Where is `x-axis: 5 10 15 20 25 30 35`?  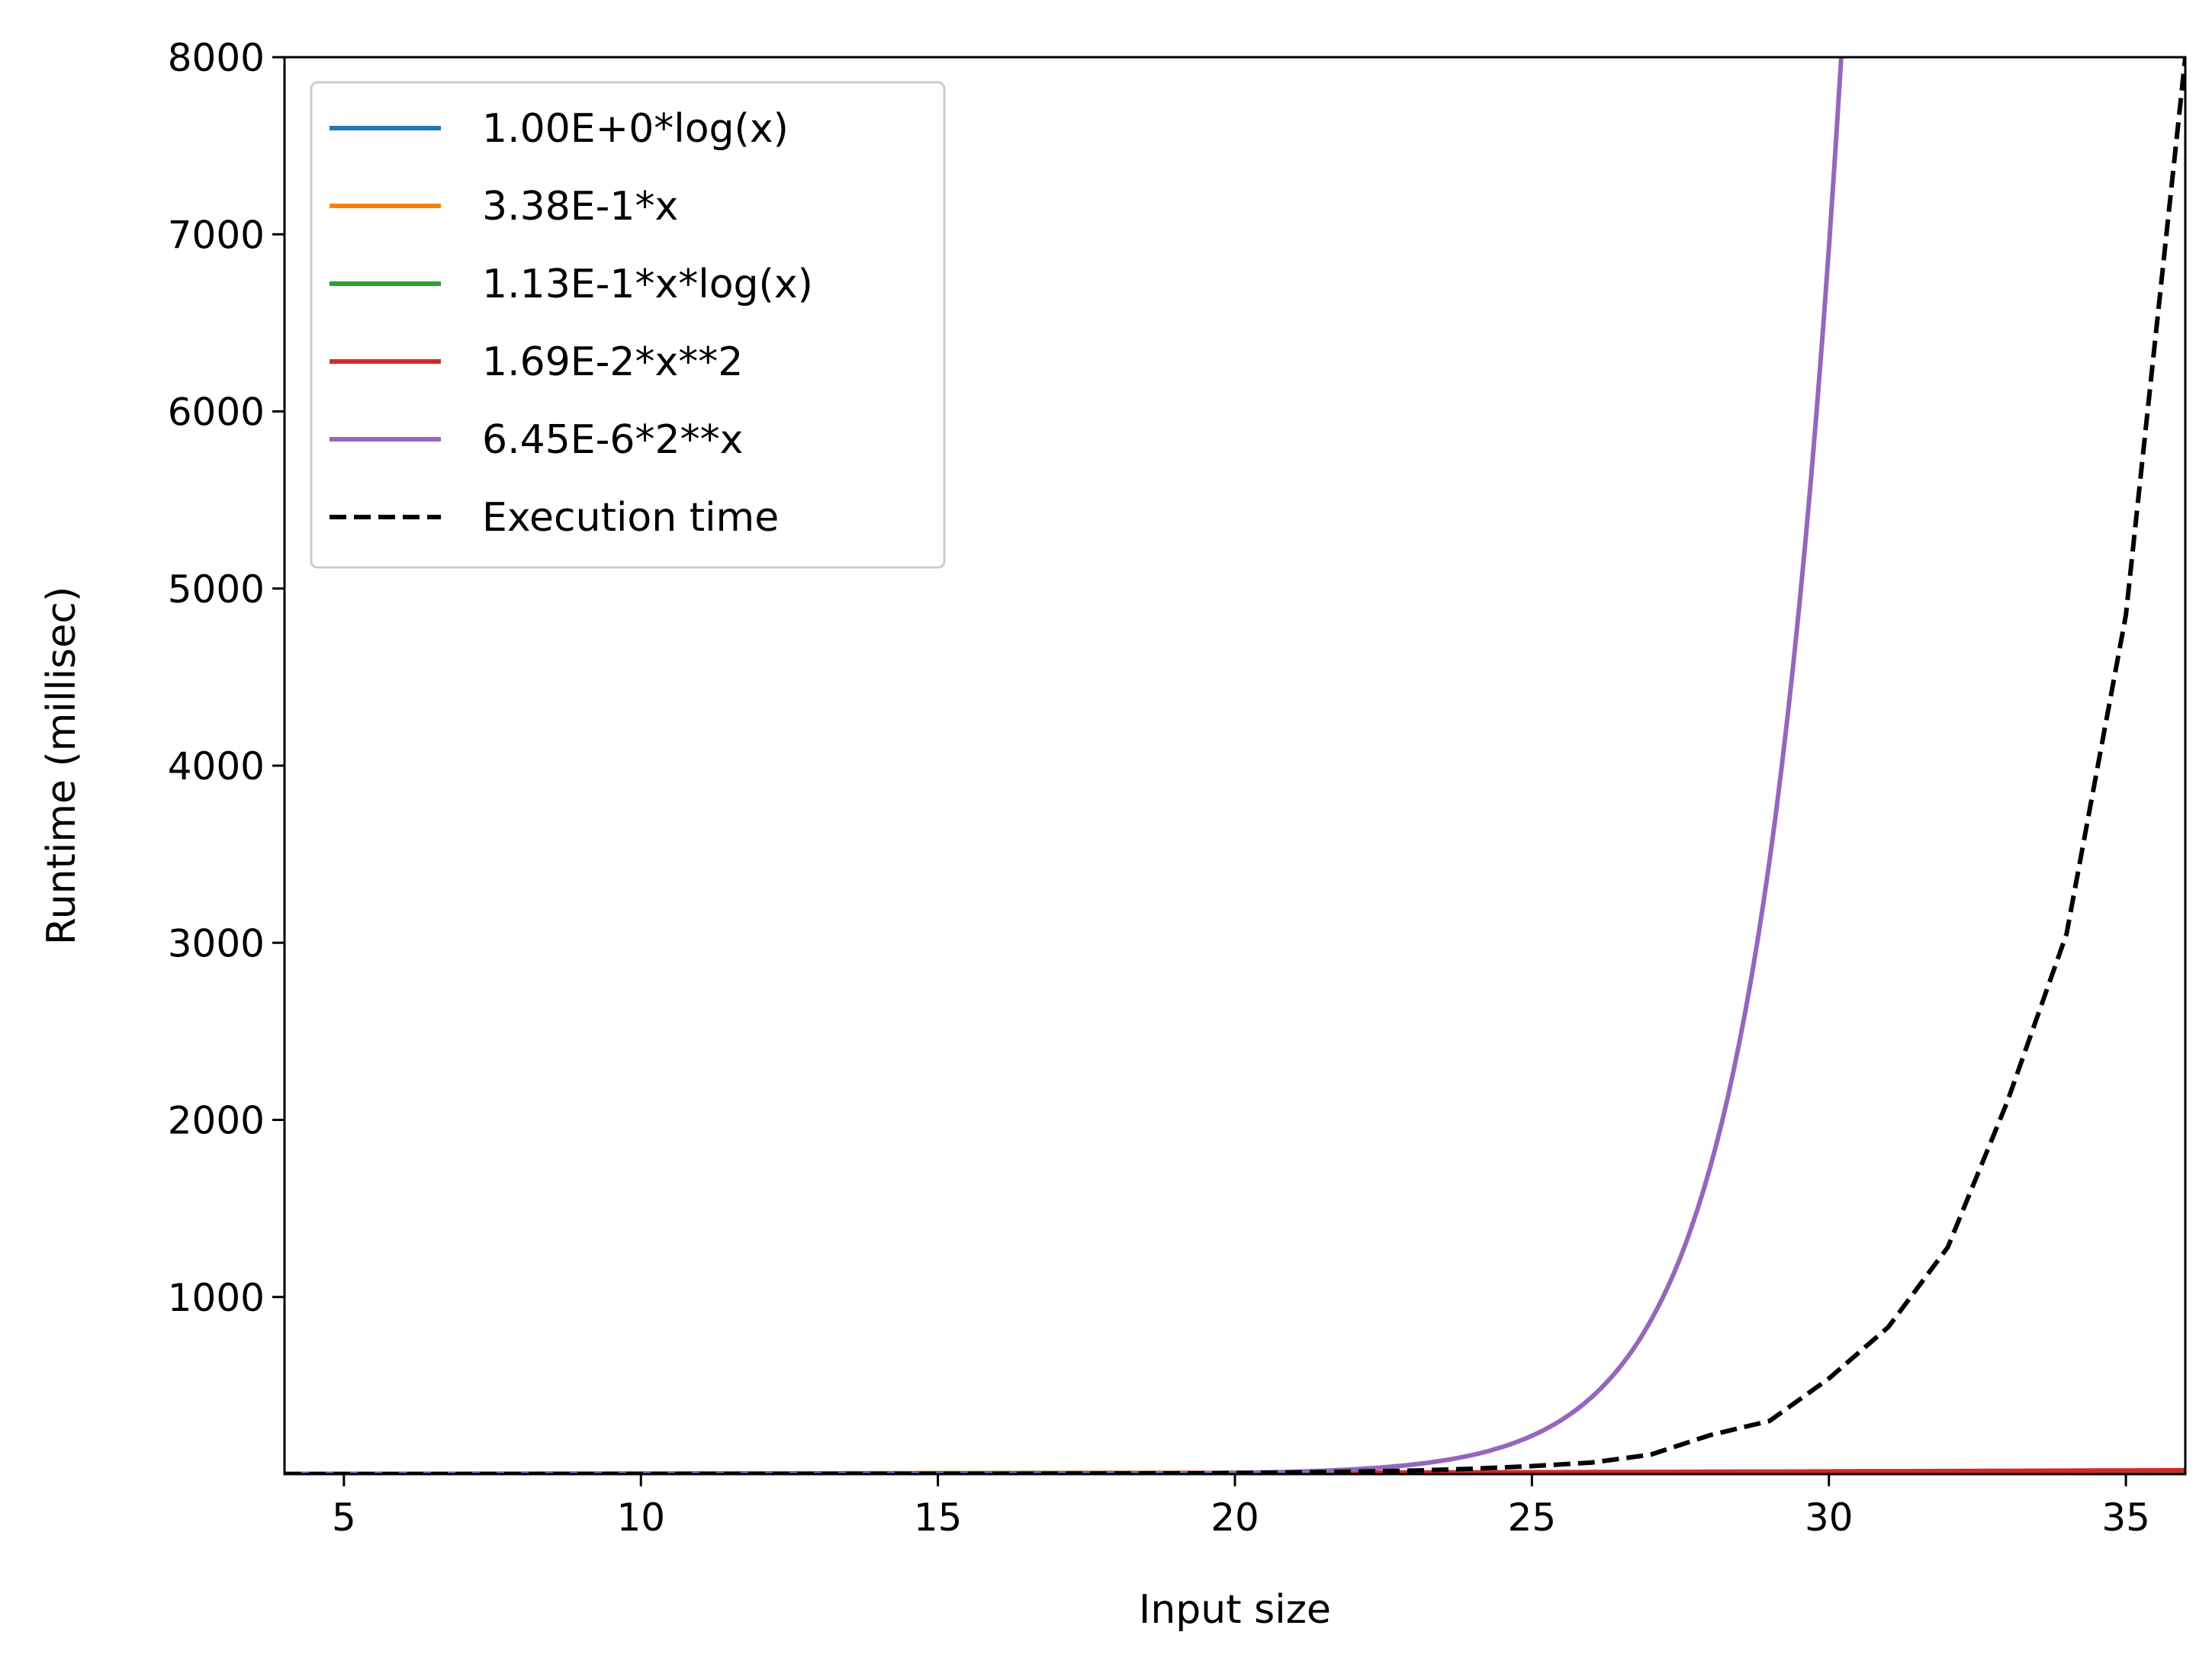 x-axis: 5 10 15 20 25 30 35 is located at coordinates (1241, 1507).